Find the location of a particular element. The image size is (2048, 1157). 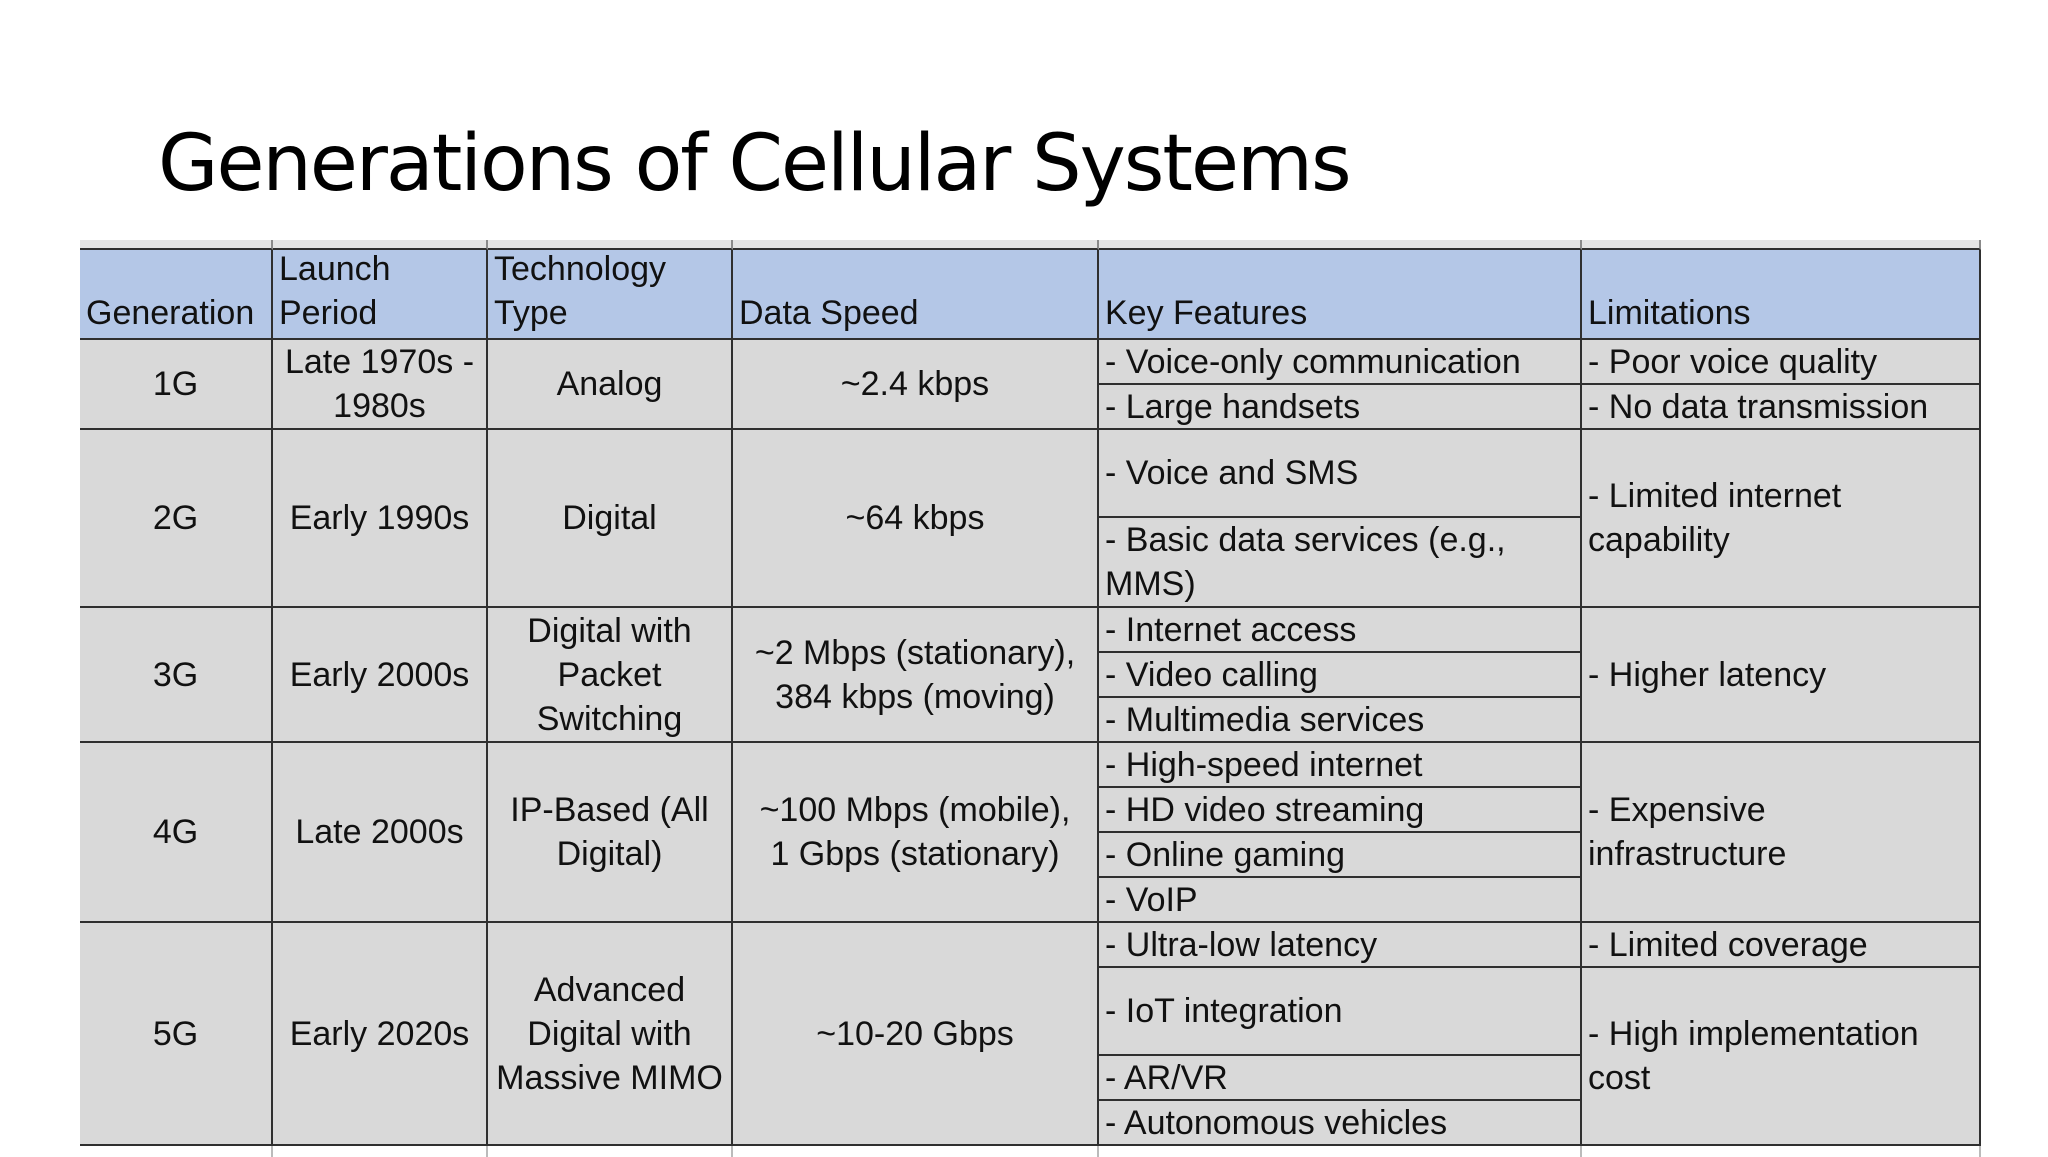

cell-launch-period-line: 1980s is located at coordinates (379, 406).